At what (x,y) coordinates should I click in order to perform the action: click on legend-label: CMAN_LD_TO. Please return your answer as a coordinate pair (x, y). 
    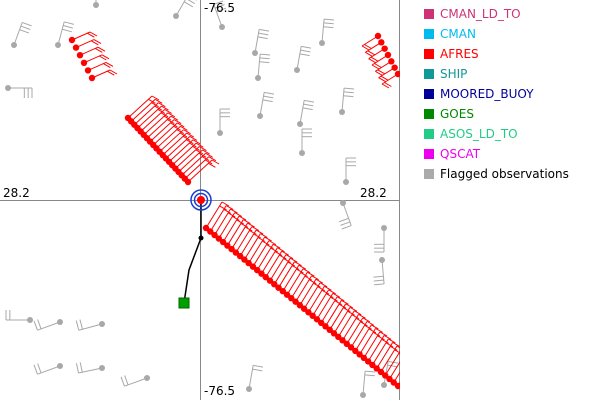
    Looking at the image, I should click on (480, 14).